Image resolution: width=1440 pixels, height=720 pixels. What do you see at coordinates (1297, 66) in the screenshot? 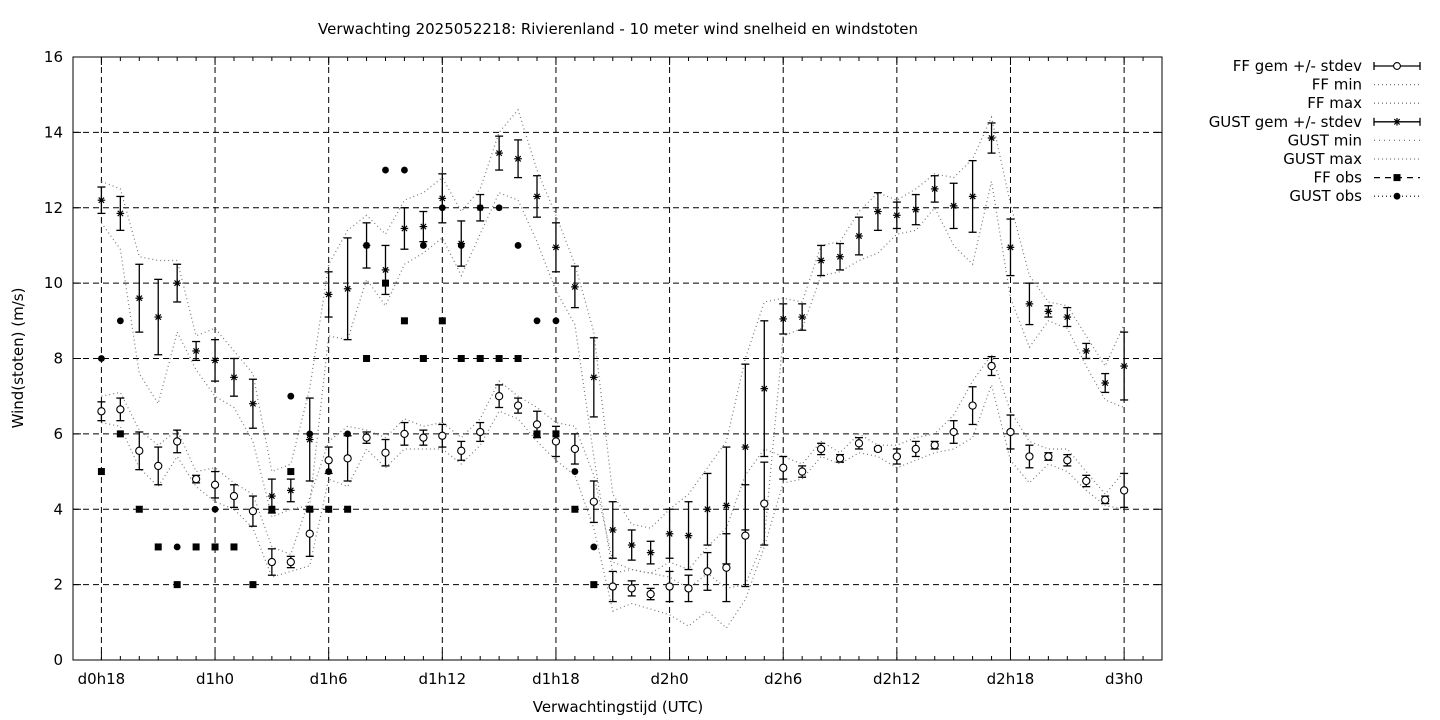
I see `legend-label: FF gem +/- stdev` at bounding box center [1297, 66].